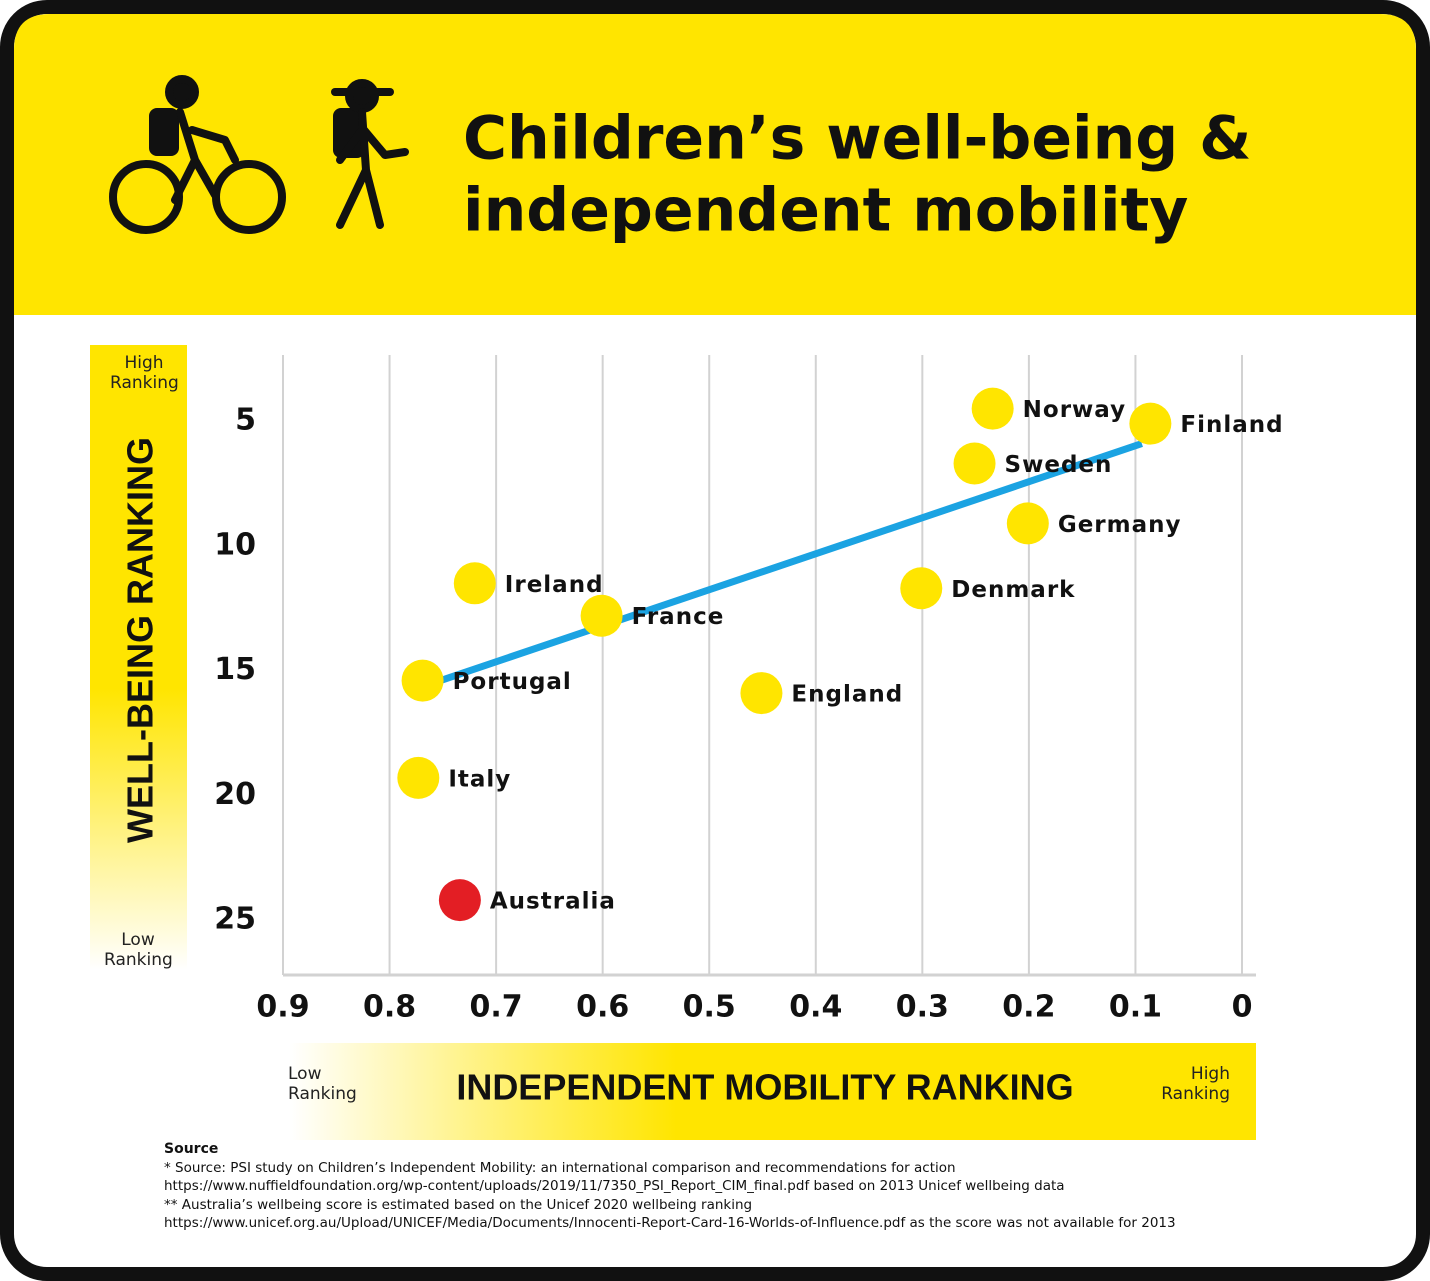  Describe the element at coordinates (553, 902) in the screenshot. I see `point-label: Australia` at that location.